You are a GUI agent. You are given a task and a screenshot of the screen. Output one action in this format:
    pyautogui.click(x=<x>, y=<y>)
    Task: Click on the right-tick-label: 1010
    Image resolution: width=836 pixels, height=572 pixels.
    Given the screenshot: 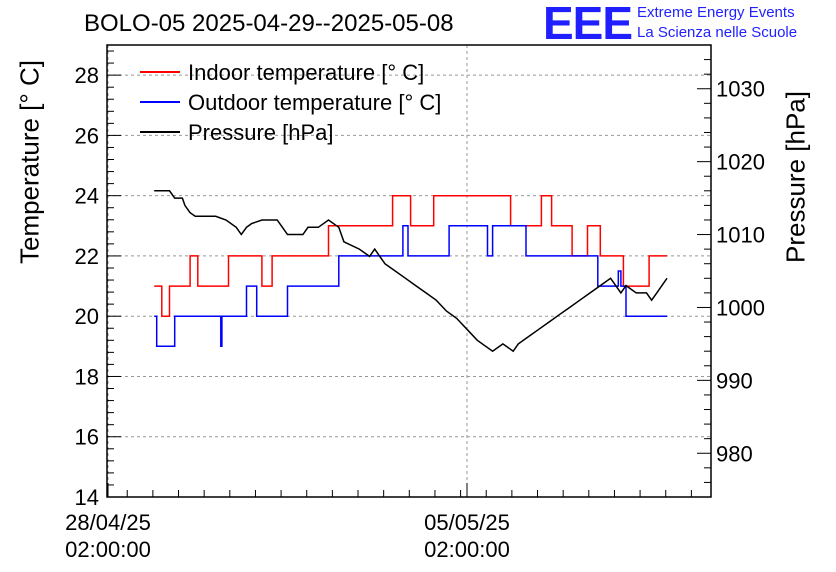 What is the action you would take?
    pyautogui.click(x=740, y=235)
    